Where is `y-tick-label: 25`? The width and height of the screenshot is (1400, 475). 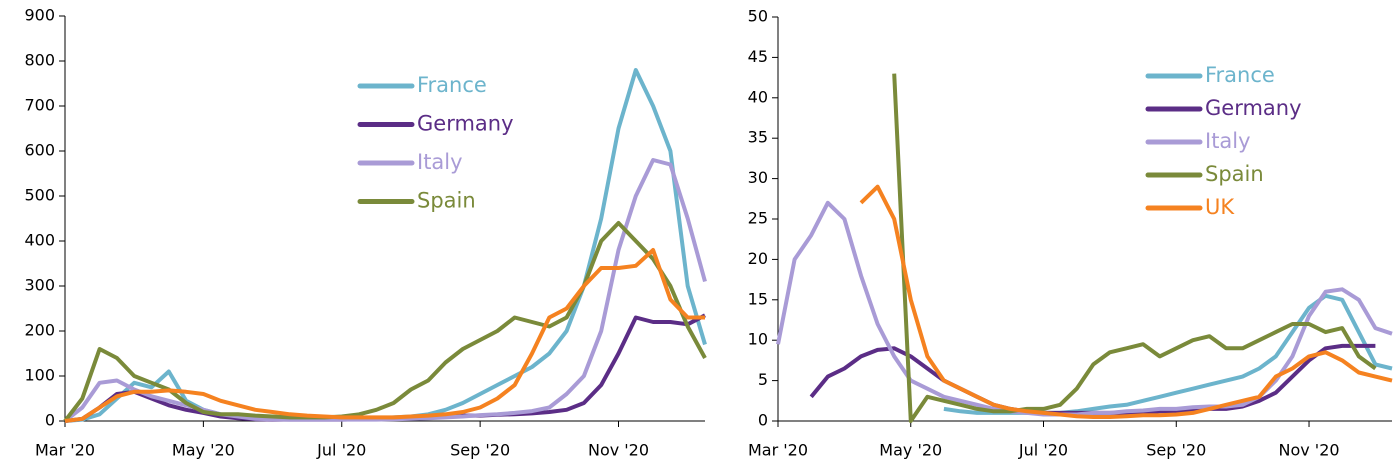 y-tick-label: 25 is located at coordinates (758, 218).